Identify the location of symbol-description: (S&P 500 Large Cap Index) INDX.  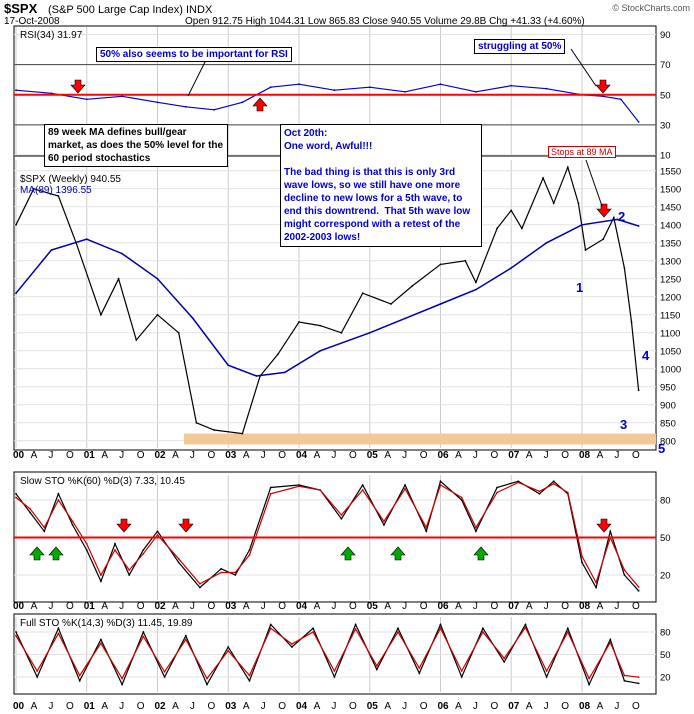
(130, 10).